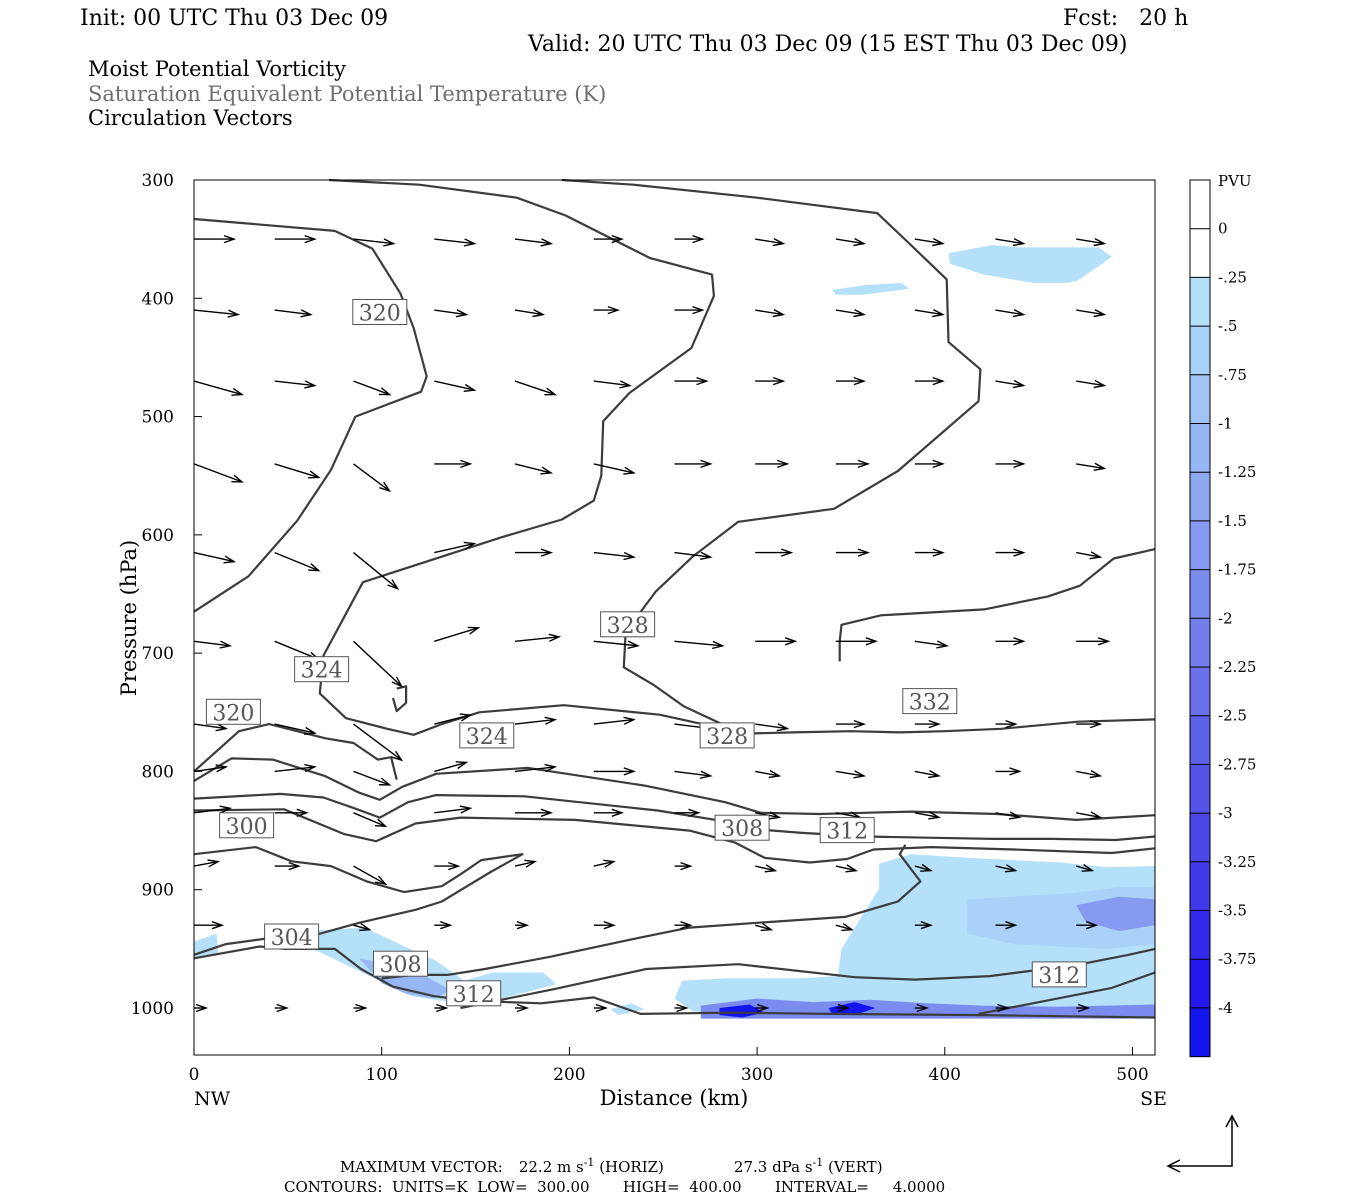  Describe the element at coordinates (1232, 716) in the screenshot. I see `colorbar-label: -2.5` at that location.